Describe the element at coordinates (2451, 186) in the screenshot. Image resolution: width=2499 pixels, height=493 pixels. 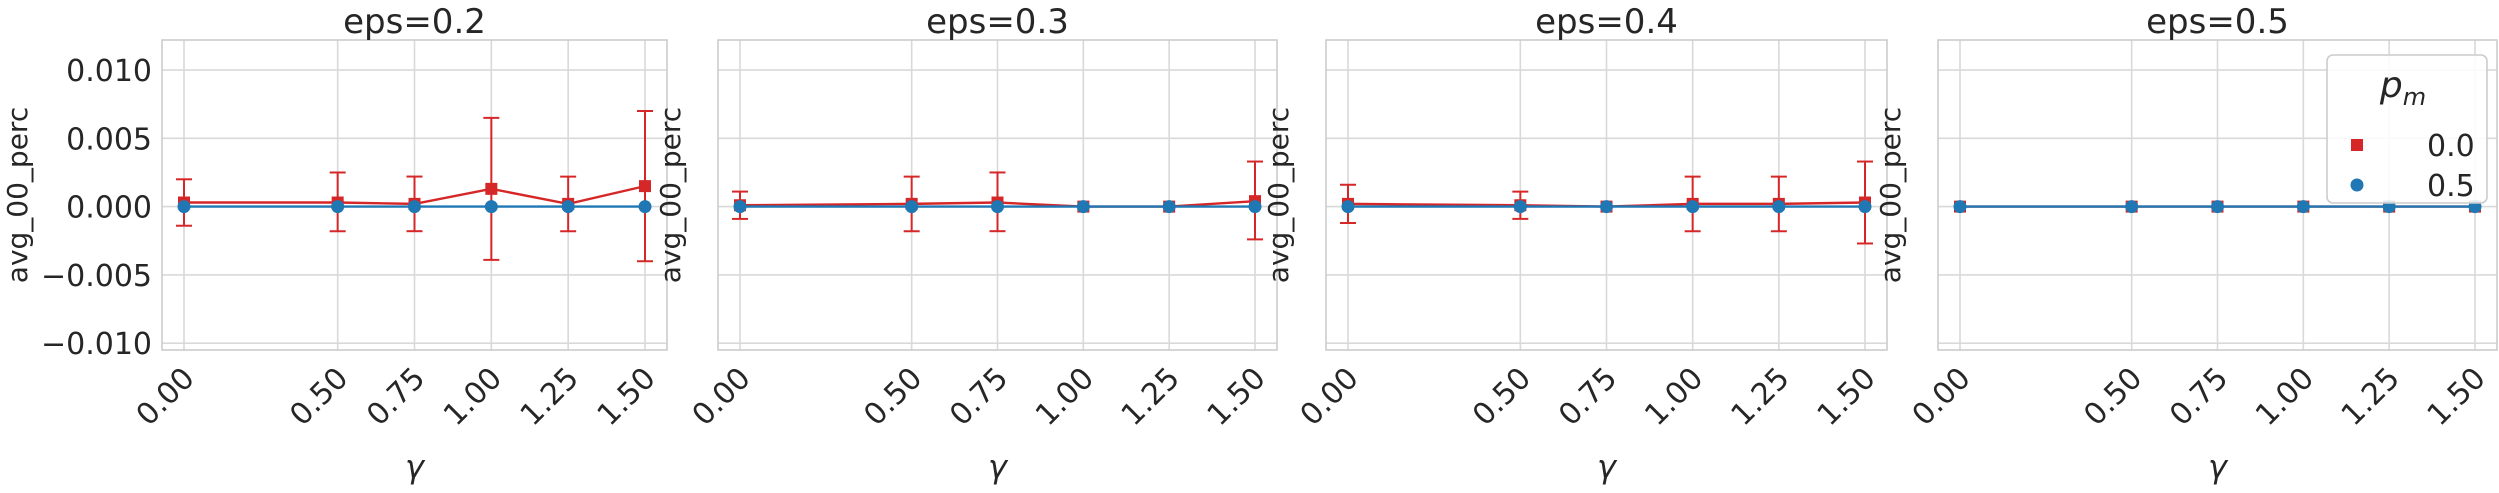
I see `legend-entry-label: 0.5` at that location.